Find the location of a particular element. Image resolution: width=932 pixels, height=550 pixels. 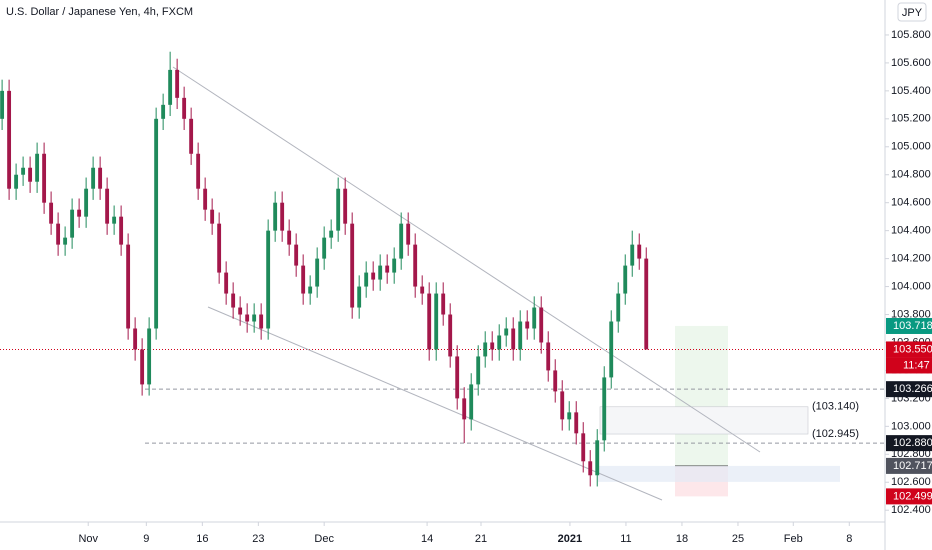

x-tick-label: 2021 is located at coordinates (570, 539).